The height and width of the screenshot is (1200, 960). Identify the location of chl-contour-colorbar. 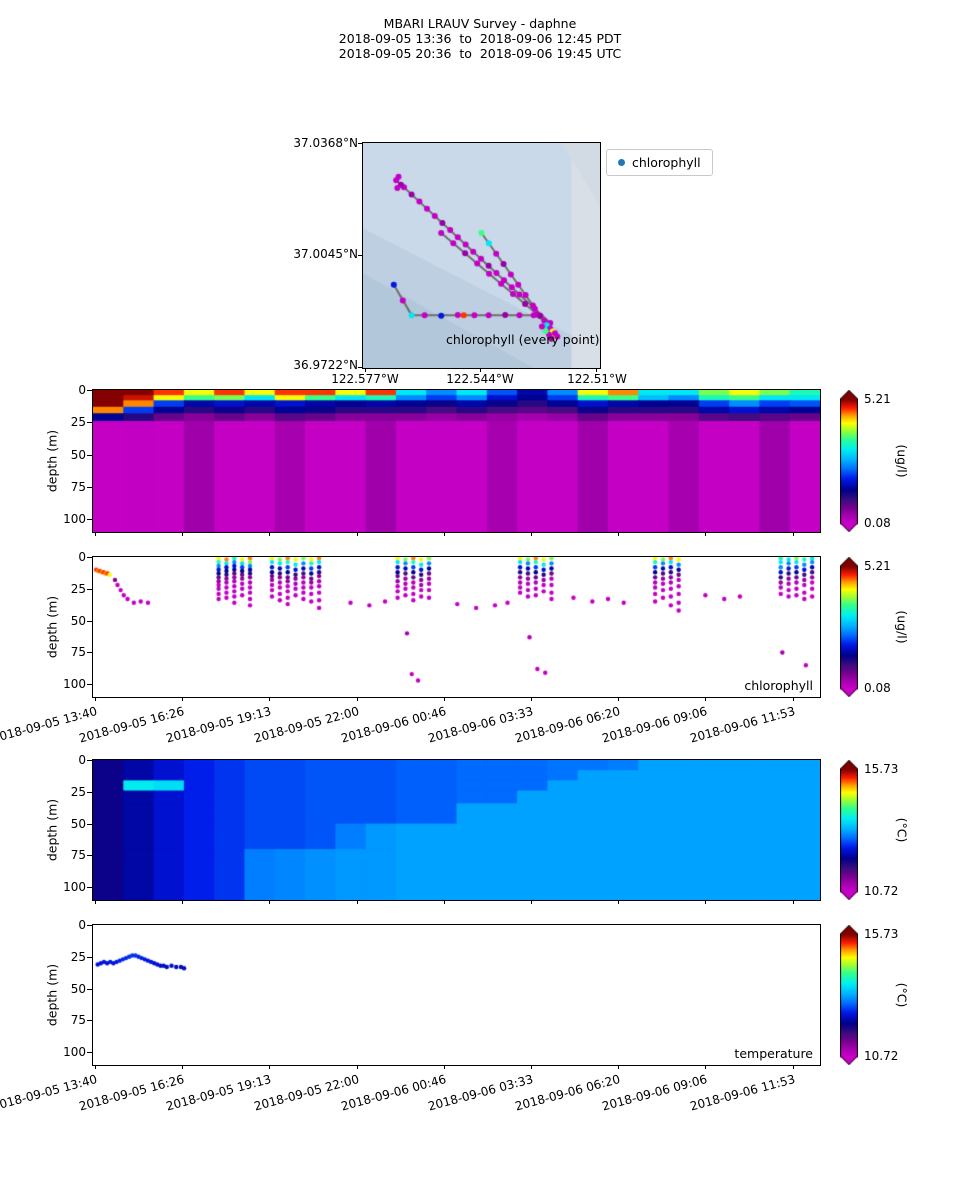
(849, 461).